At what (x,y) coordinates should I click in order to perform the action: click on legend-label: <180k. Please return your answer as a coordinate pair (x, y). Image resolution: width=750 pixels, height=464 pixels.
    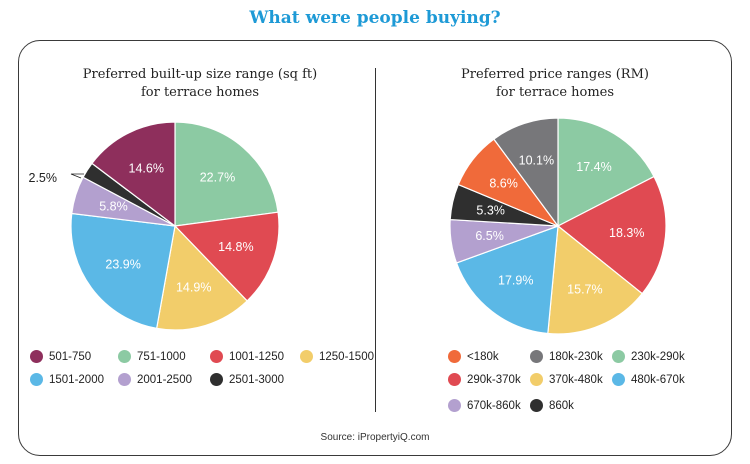
    Looking at the image, I should click on (483, 356).